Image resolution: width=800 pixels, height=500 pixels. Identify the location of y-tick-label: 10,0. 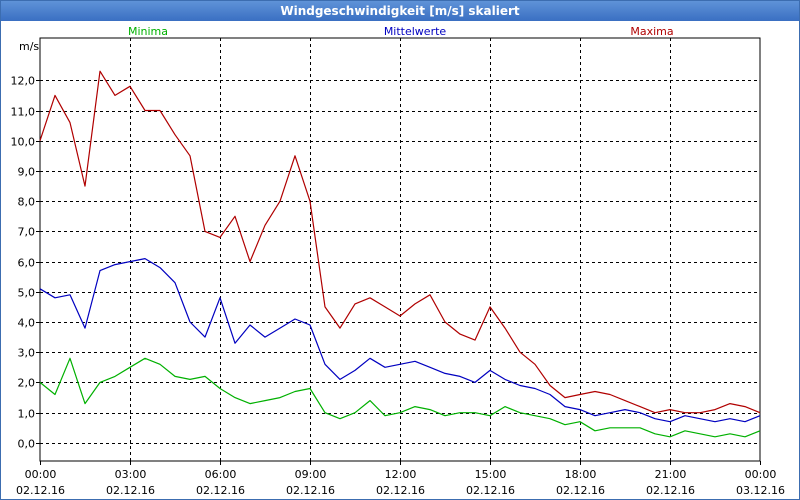
(23, 142).